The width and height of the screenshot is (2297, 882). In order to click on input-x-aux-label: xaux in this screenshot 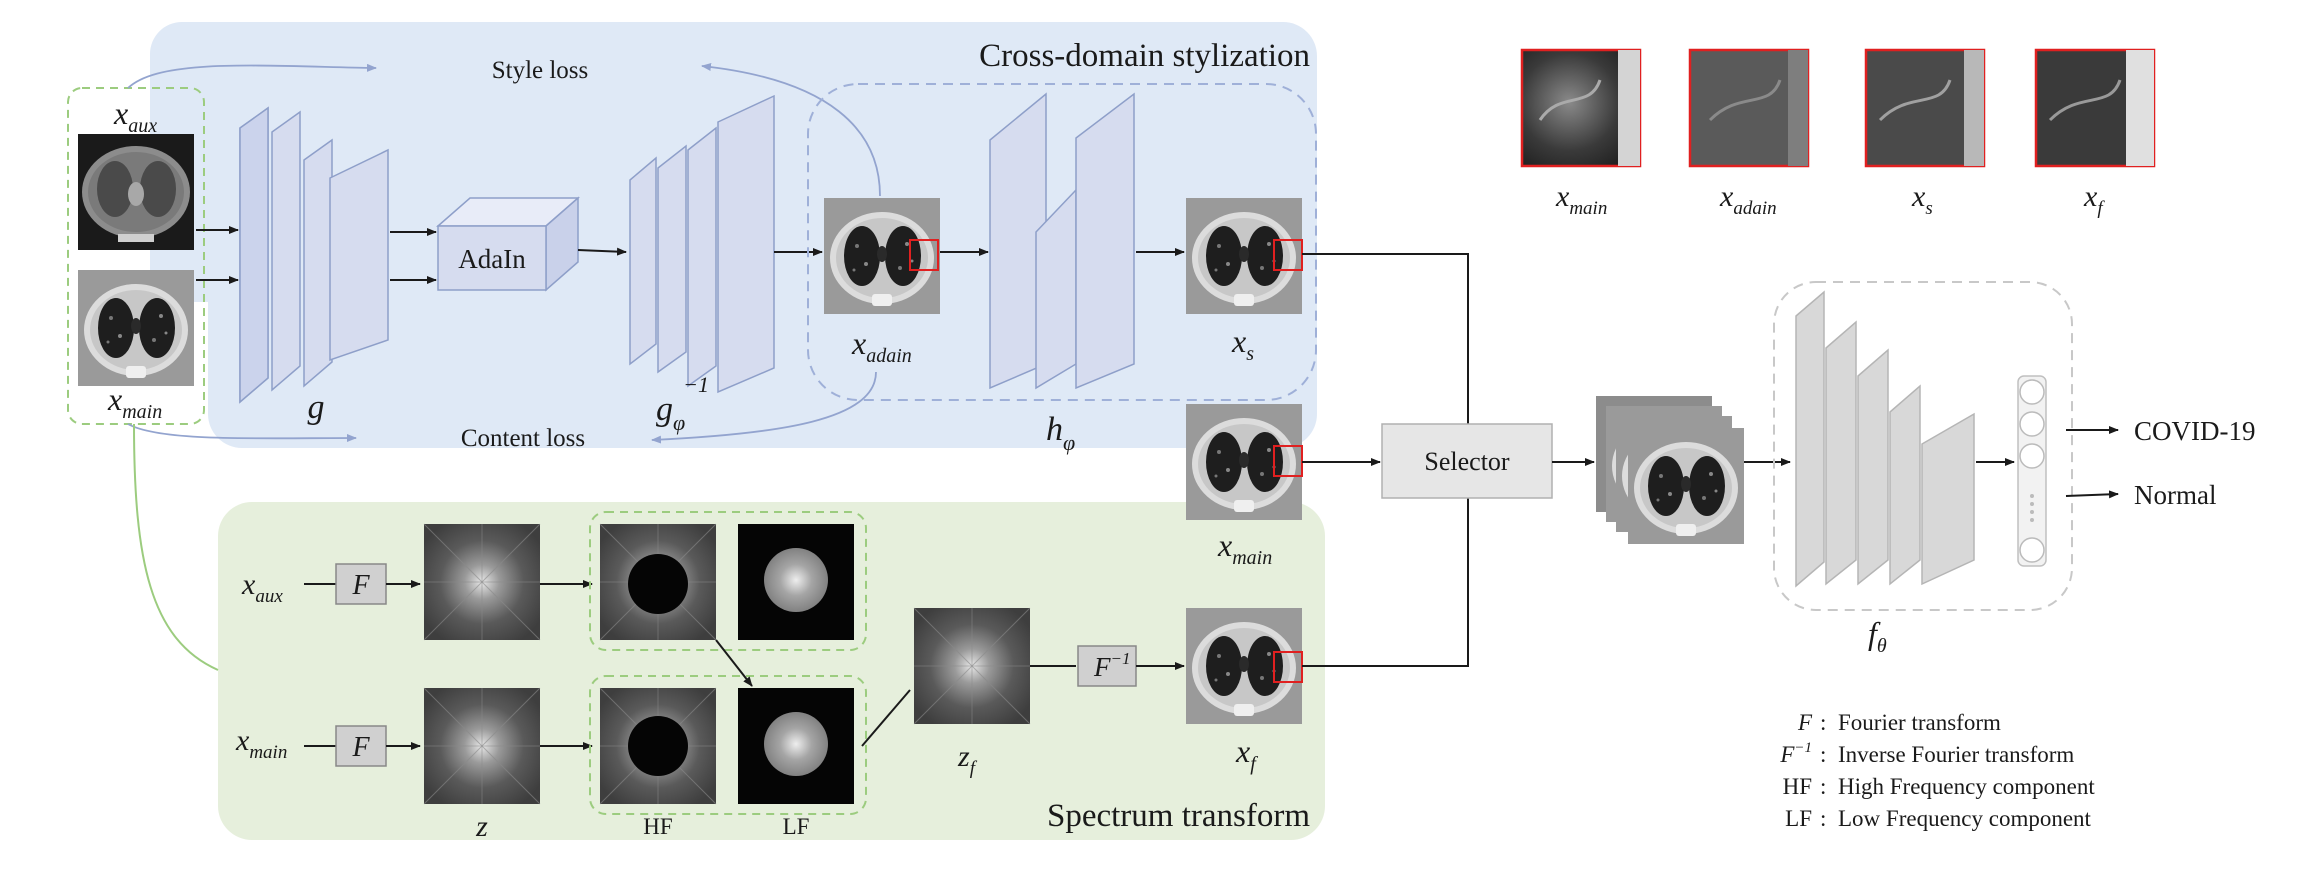, I will do `click(135, 116)`.